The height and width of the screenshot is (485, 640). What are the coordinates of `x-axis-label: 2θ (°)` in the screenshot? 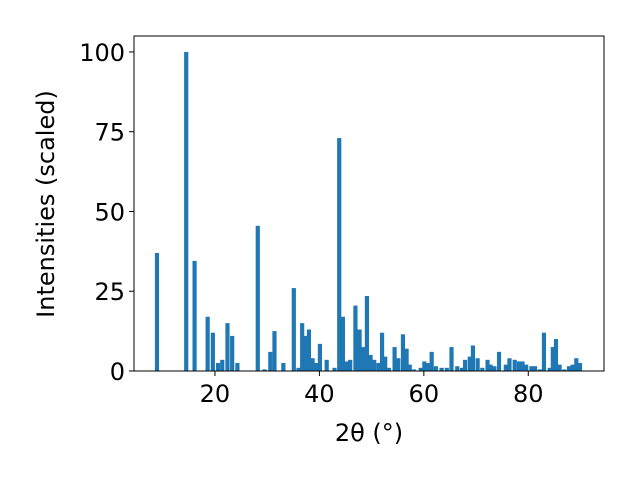 It's located at (369, 433).